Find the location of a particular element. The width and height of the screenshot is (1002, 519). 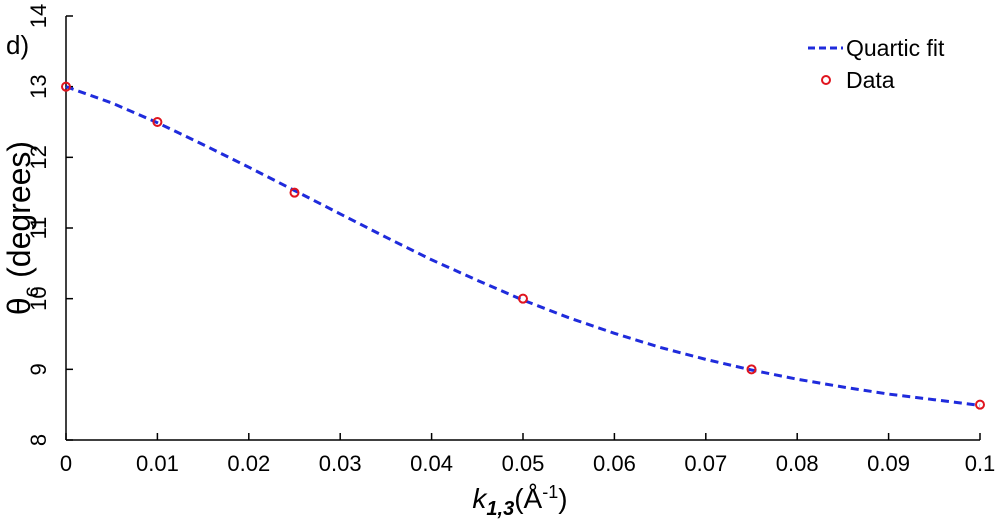

x-tick-label: 0.06 is located at coordinates (614, 463).